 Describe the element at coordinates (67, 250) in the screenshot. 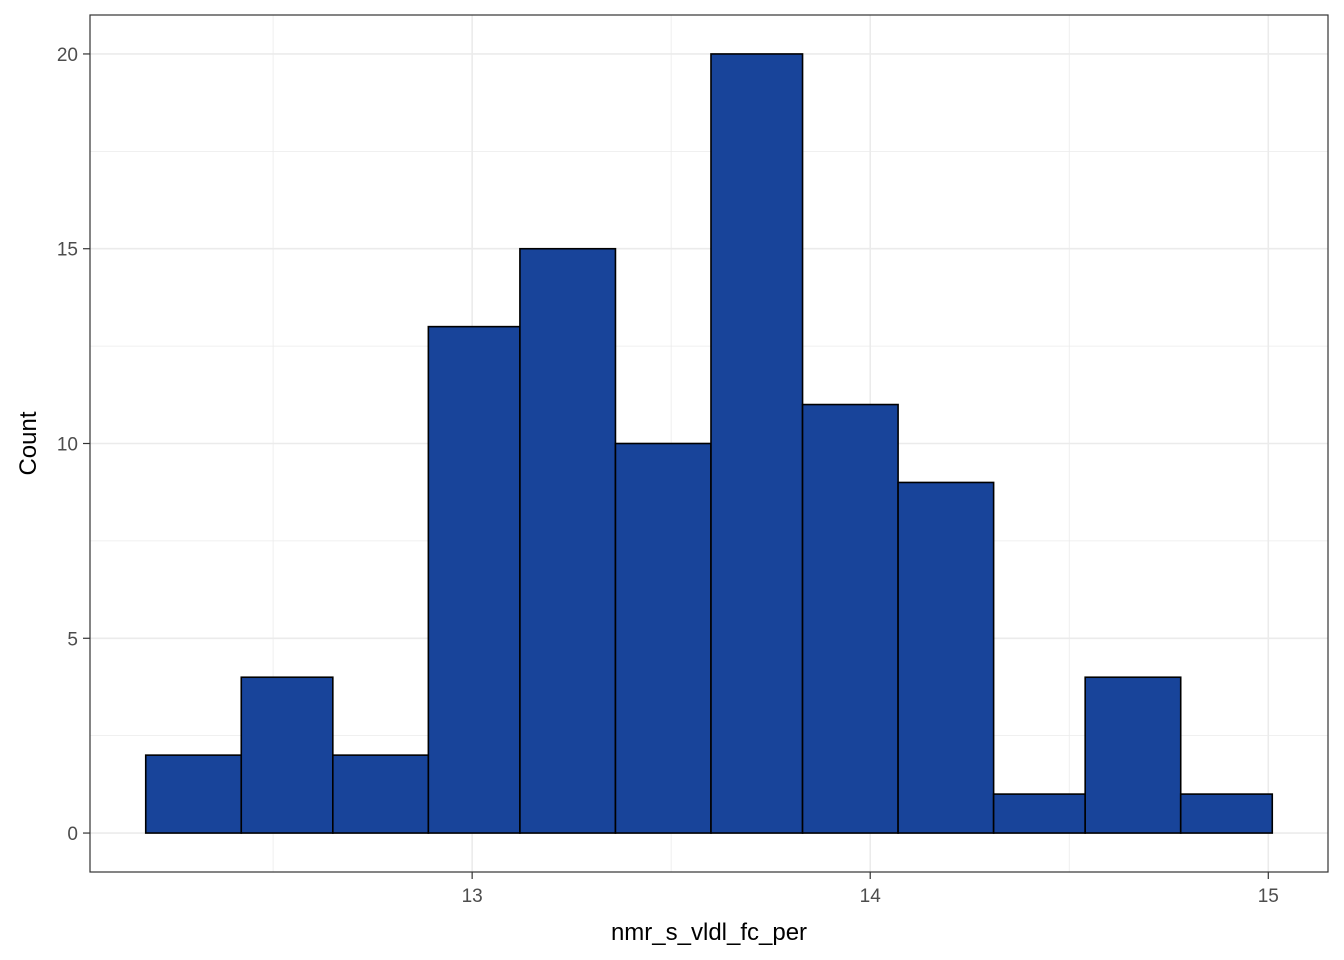

I see `y-tick-label: 15` at that location.